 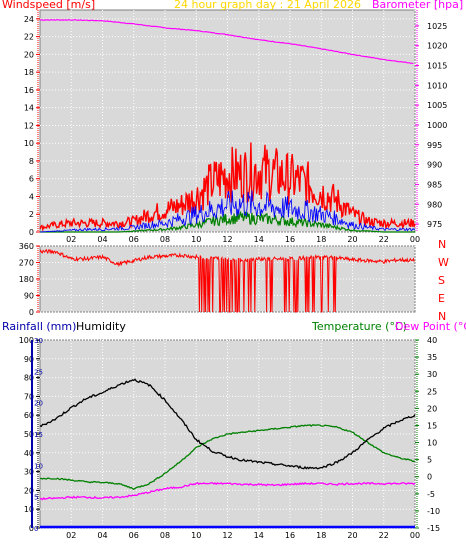 What do you see at coordinates (29, 37) in the screenshot?
I see `left-tick-label: 22` at bounding box center [29, 37].